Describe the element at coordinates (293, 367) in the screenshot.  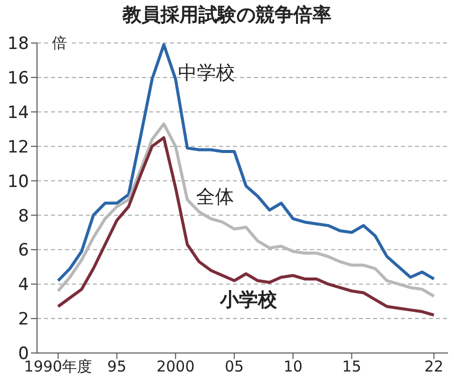
I see `x-tick-label: 10` at that location.